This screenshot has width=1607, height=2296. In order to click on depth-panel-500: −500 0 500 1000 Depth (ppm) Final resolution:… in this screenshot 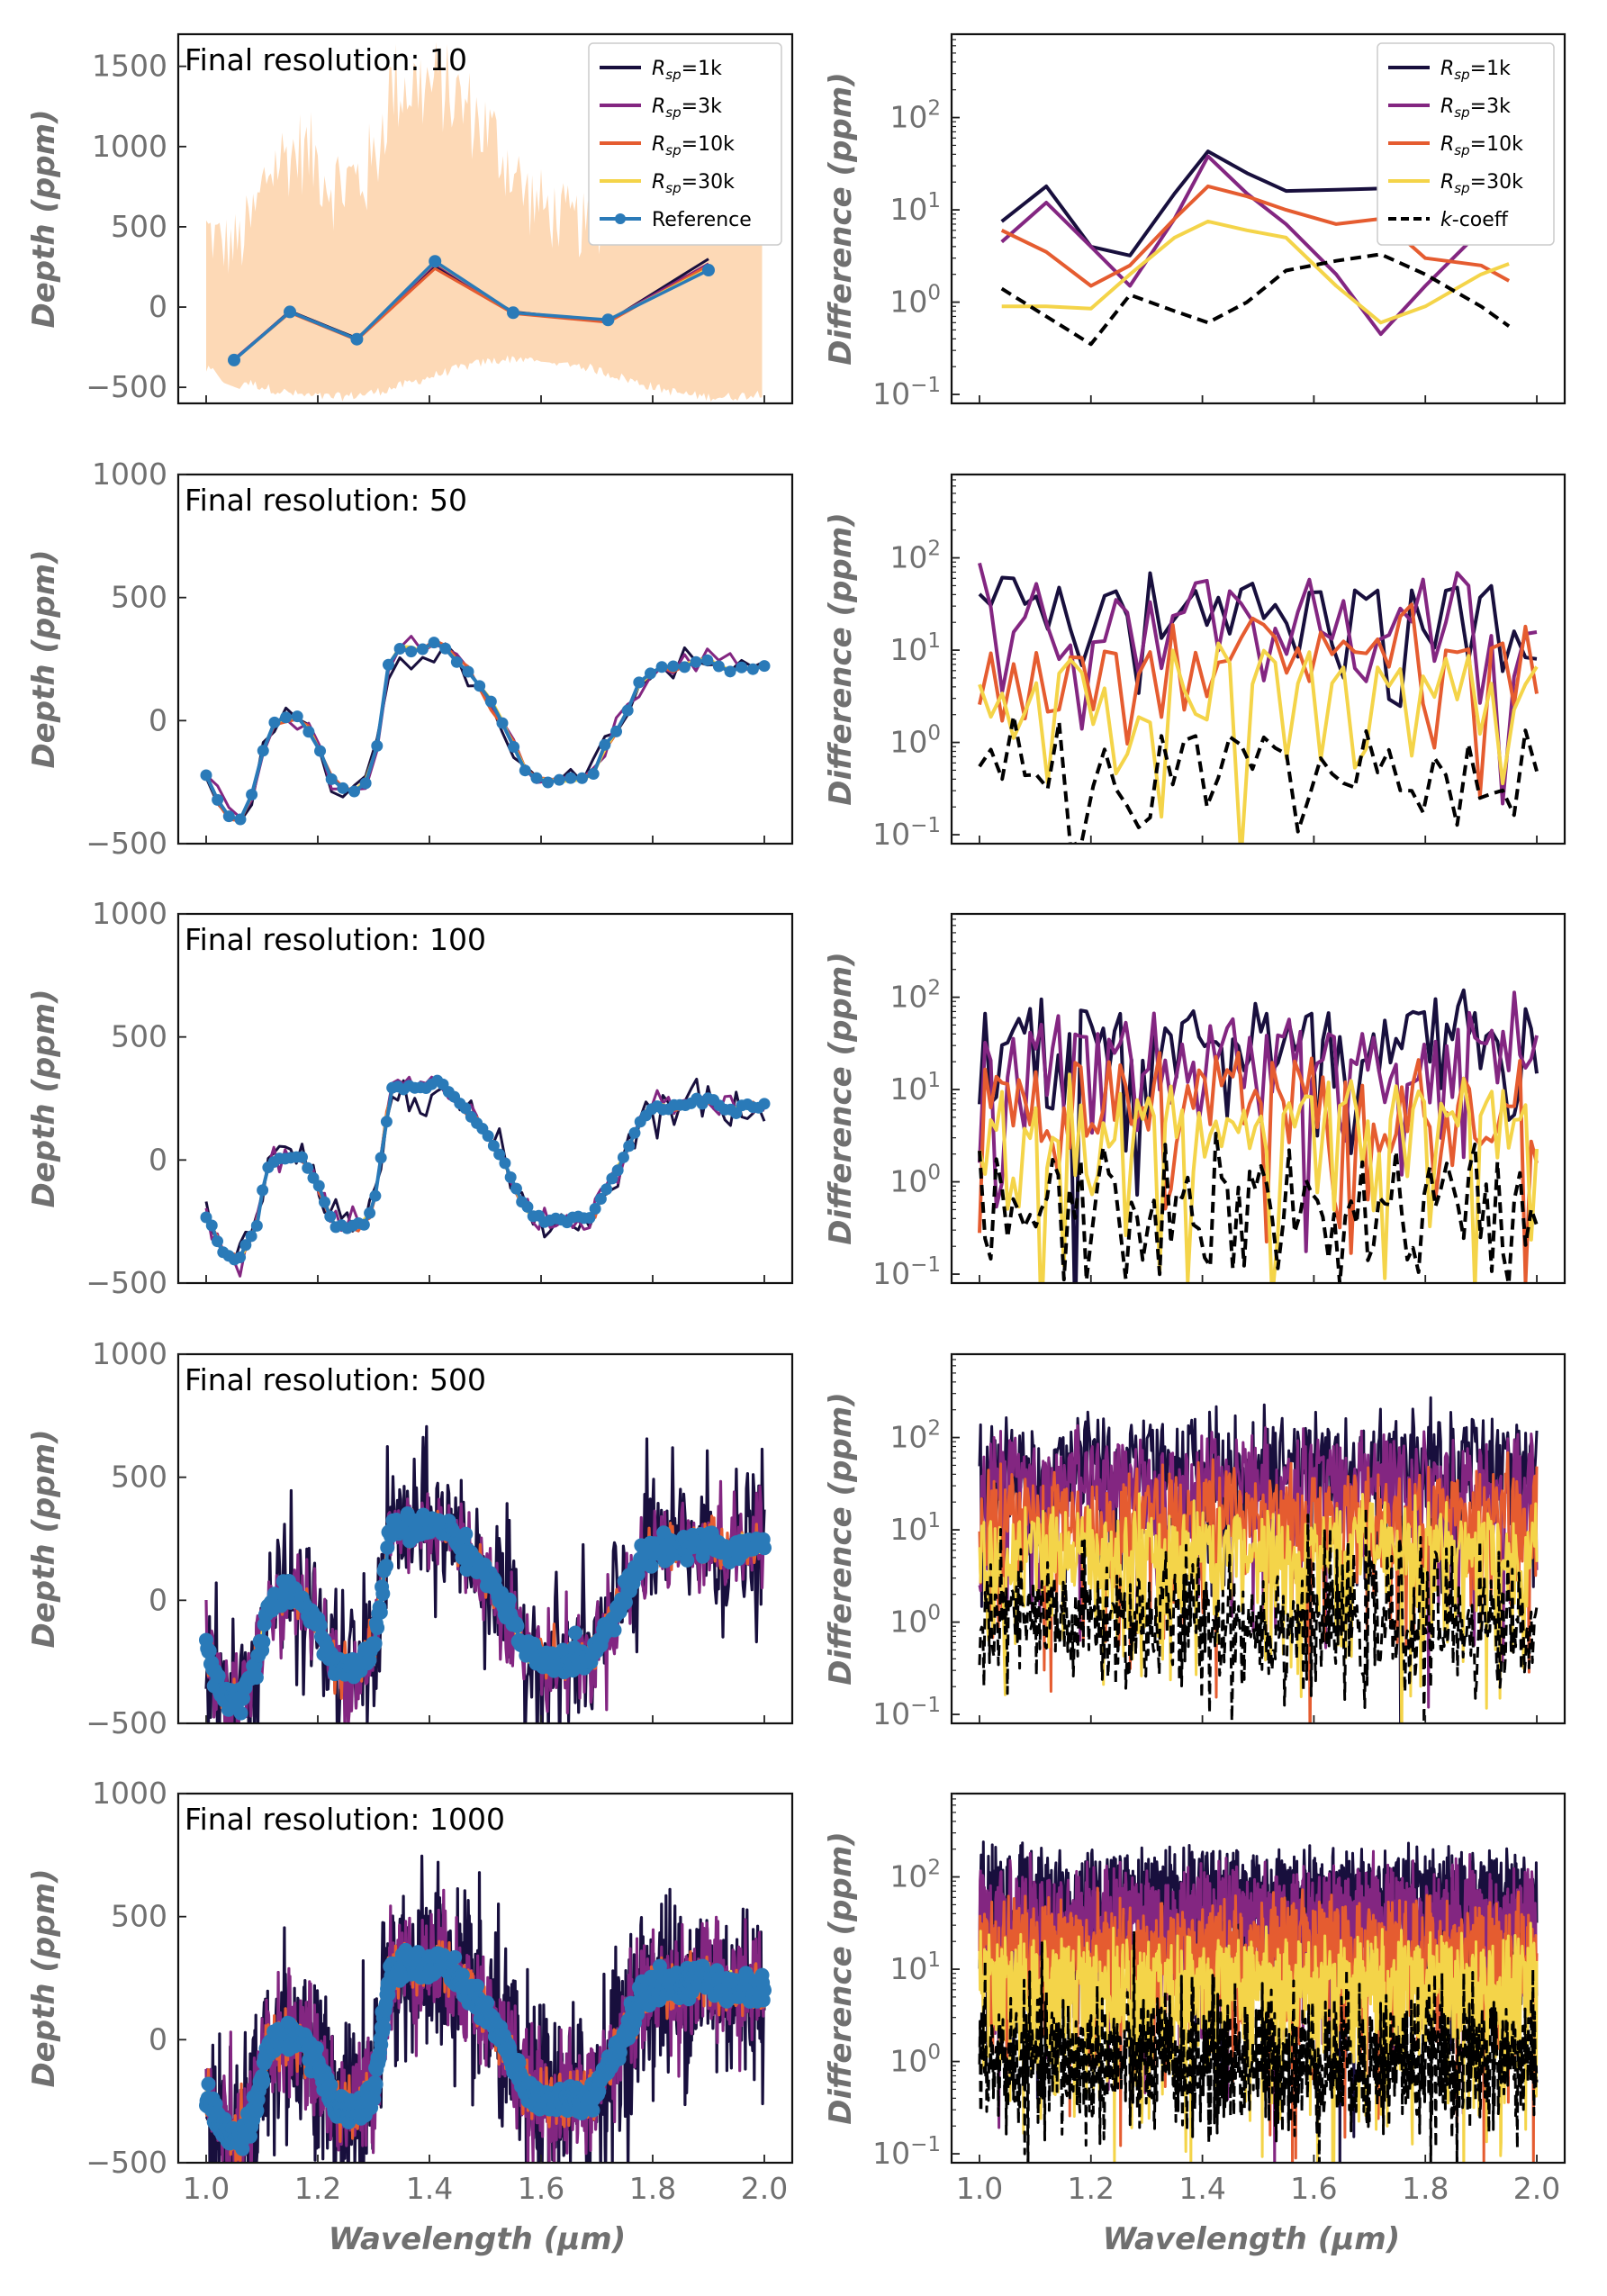, I will do `click(410, 1538)`.